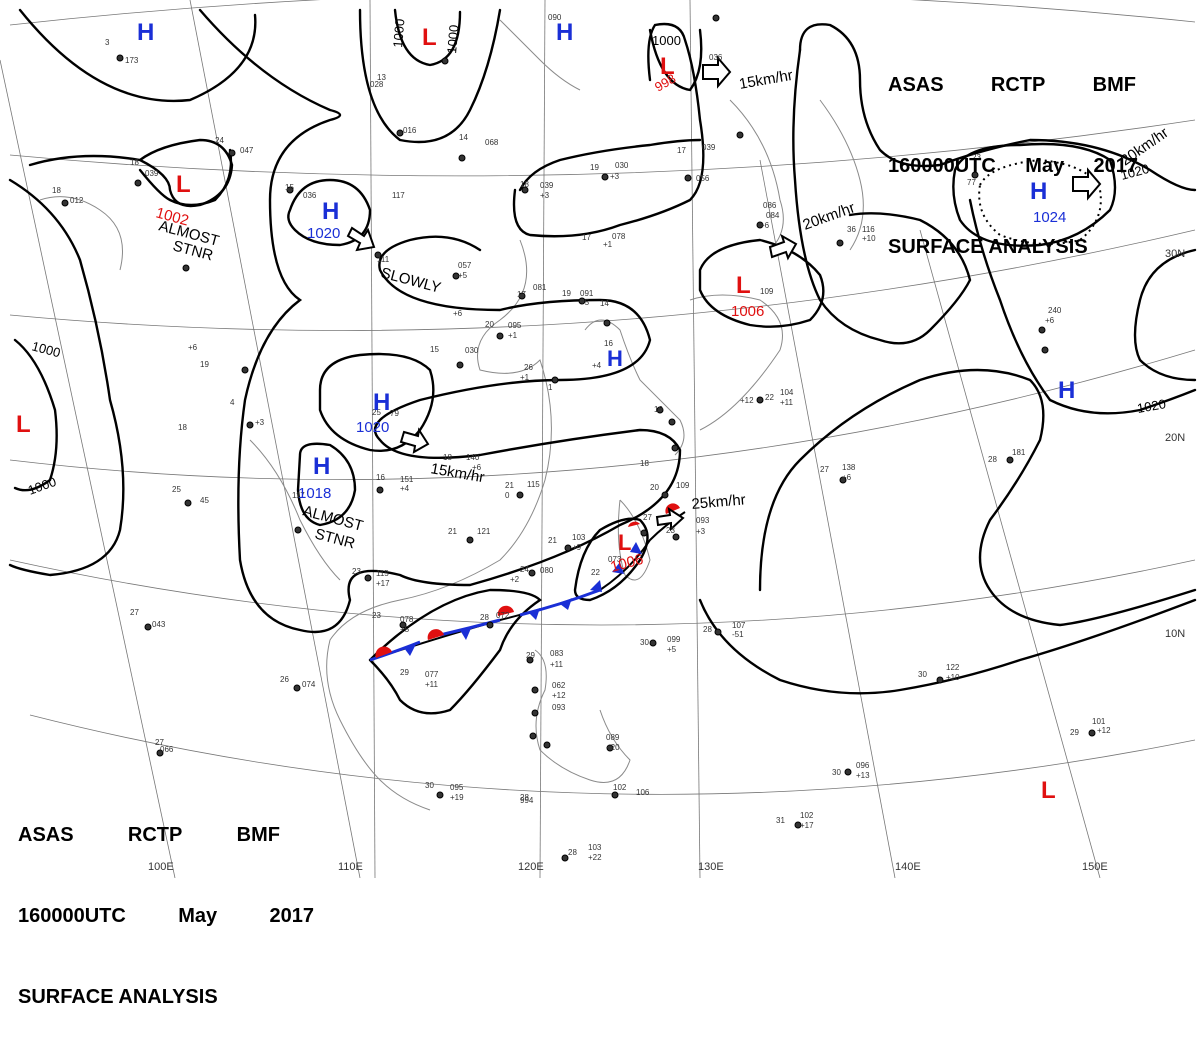 The width and height of the screenshot is (1200, 1038). What do you see at coordinates (701, 531) in the screenshot?
I see `svg-text: +3` at bounding box center [701, 531].